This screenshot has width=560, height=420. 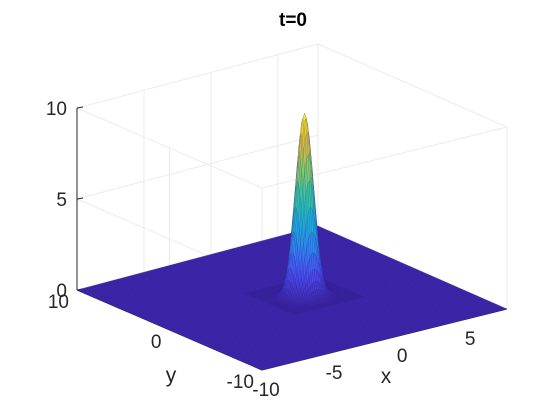 I want to click on x-tick-label: -10, so click(x=265, y=390).